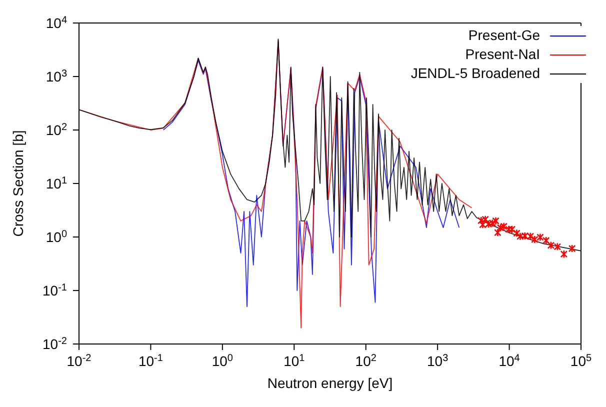 Image resolution: width=606 pixels, height=407 pixels. What do you see at coordinates (295, 360) in the screenshot?
I see `x-tick-label: 10$^{1}$` at bounding box center [295, 360].